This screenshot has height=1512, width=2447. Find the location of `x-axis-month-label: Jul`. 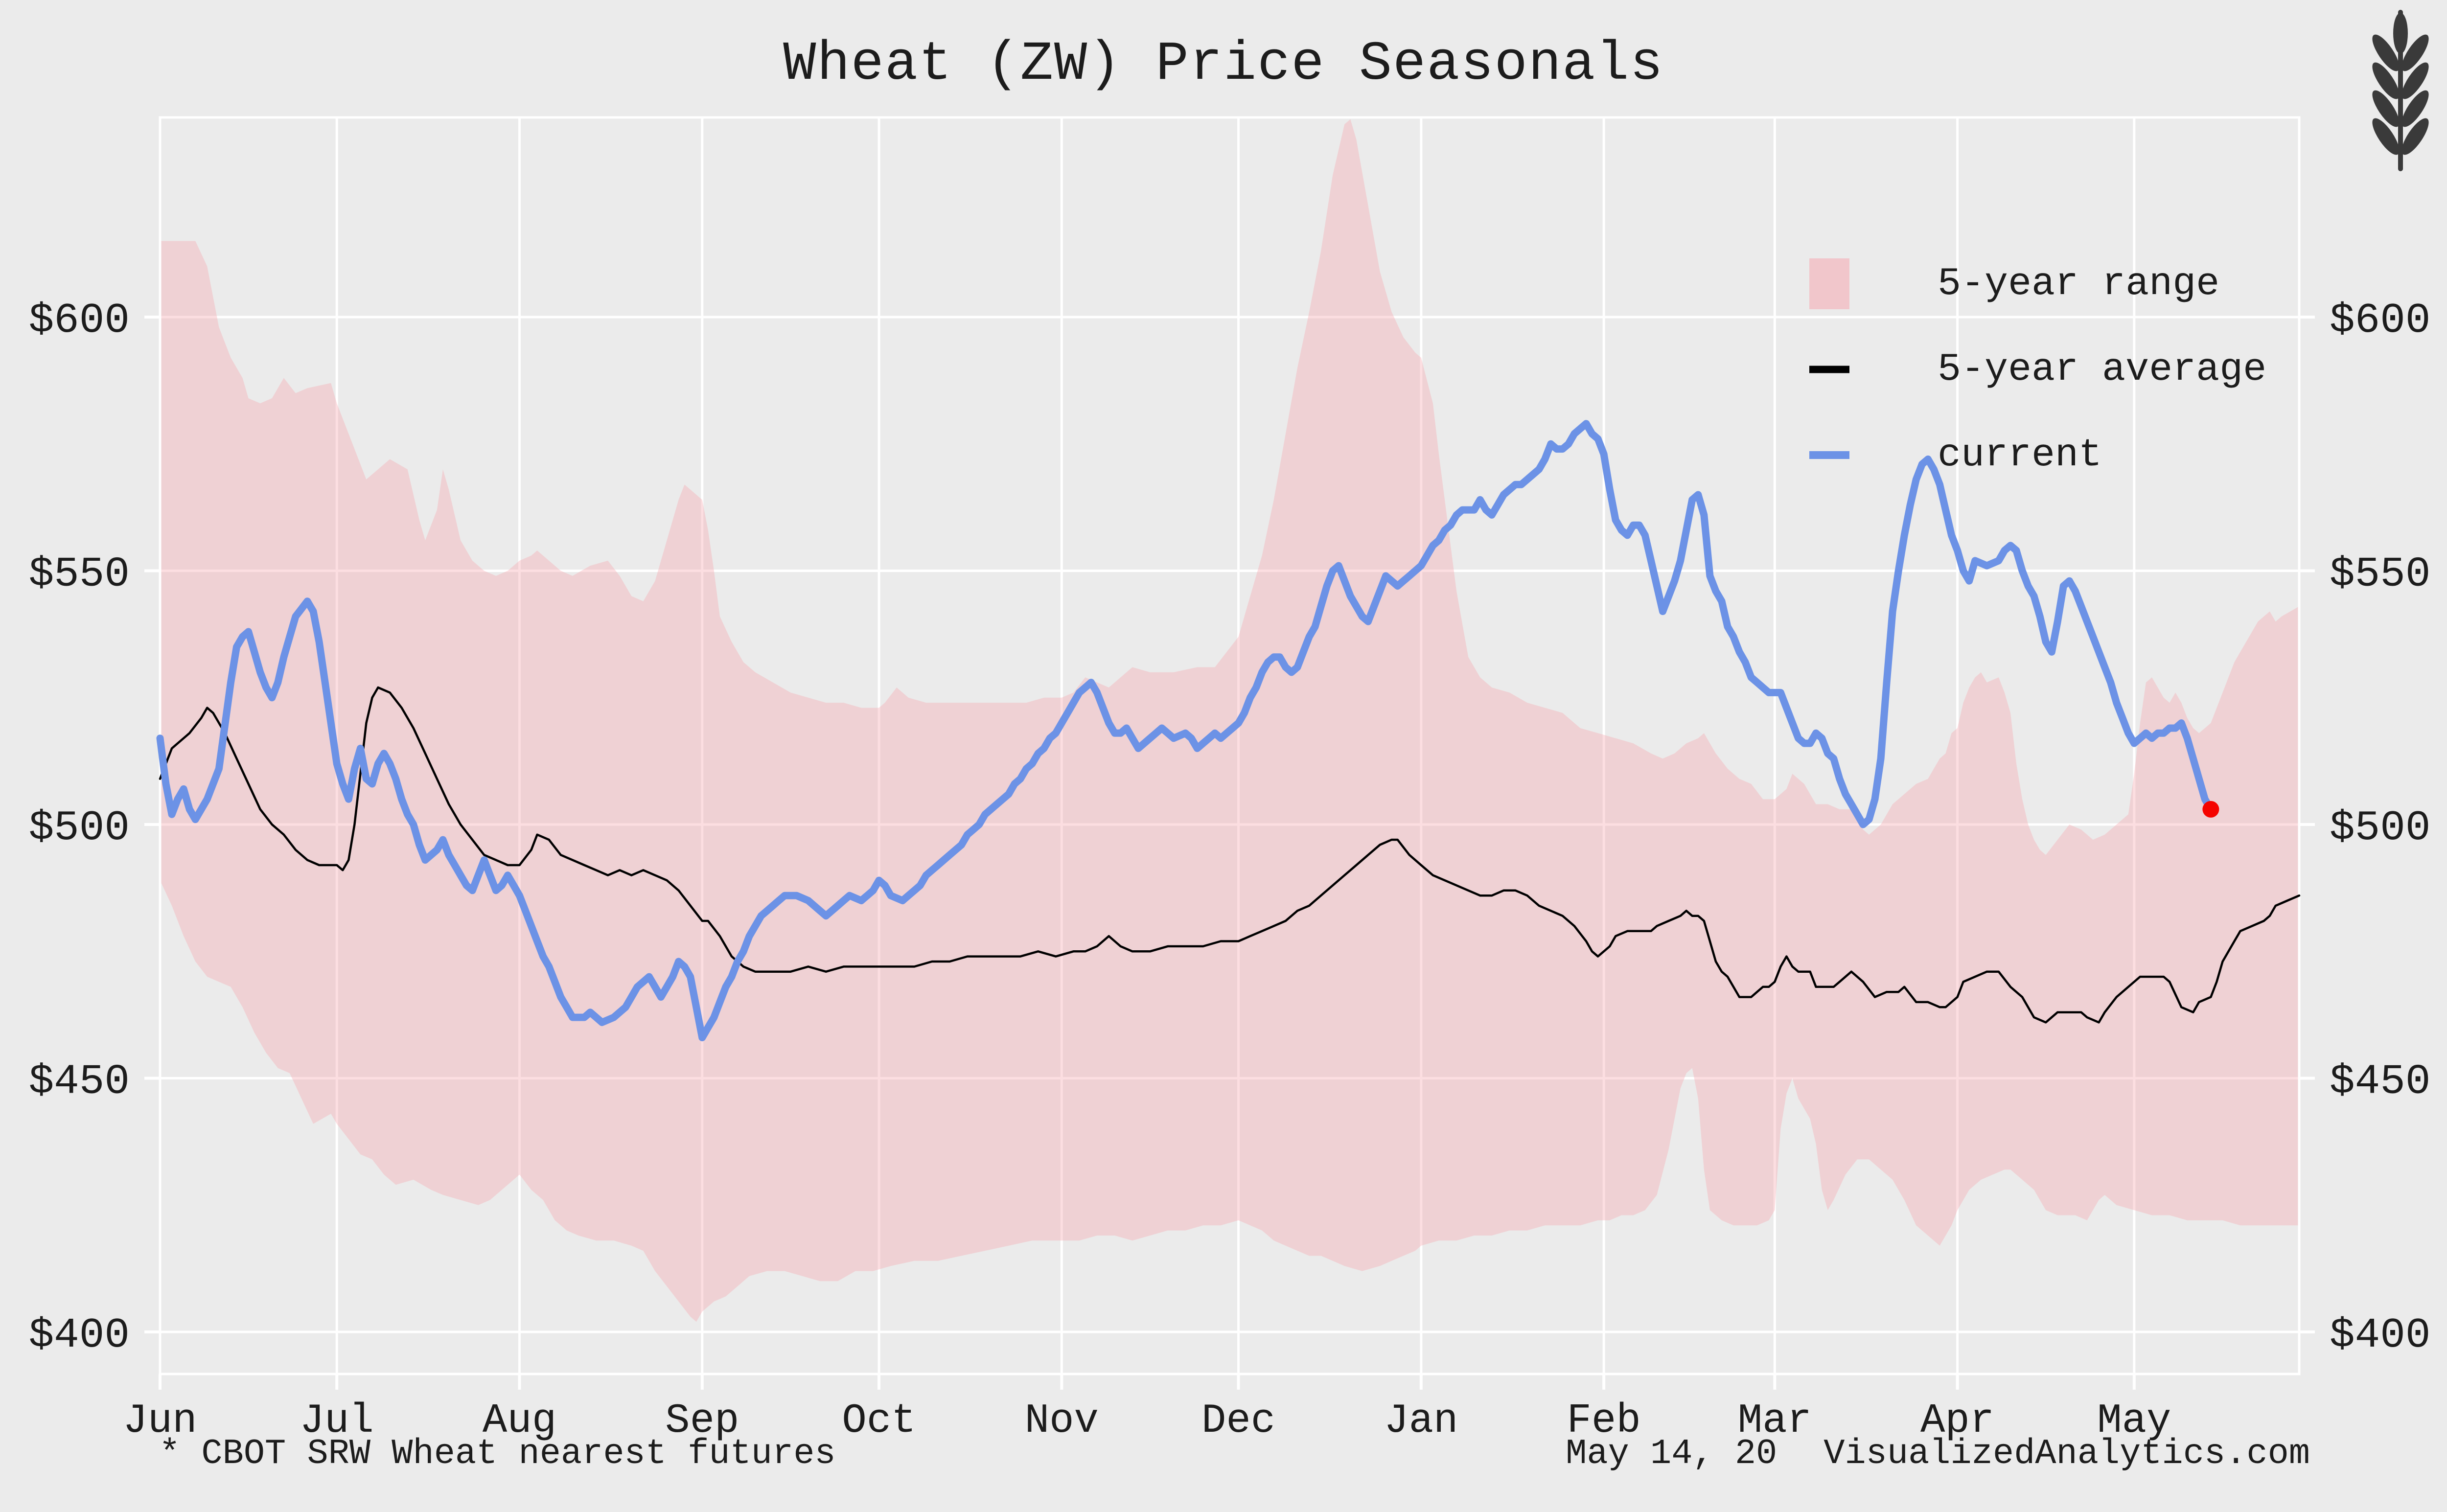

x-axis-month-label: Jul is located at coordinates (337, 1421).